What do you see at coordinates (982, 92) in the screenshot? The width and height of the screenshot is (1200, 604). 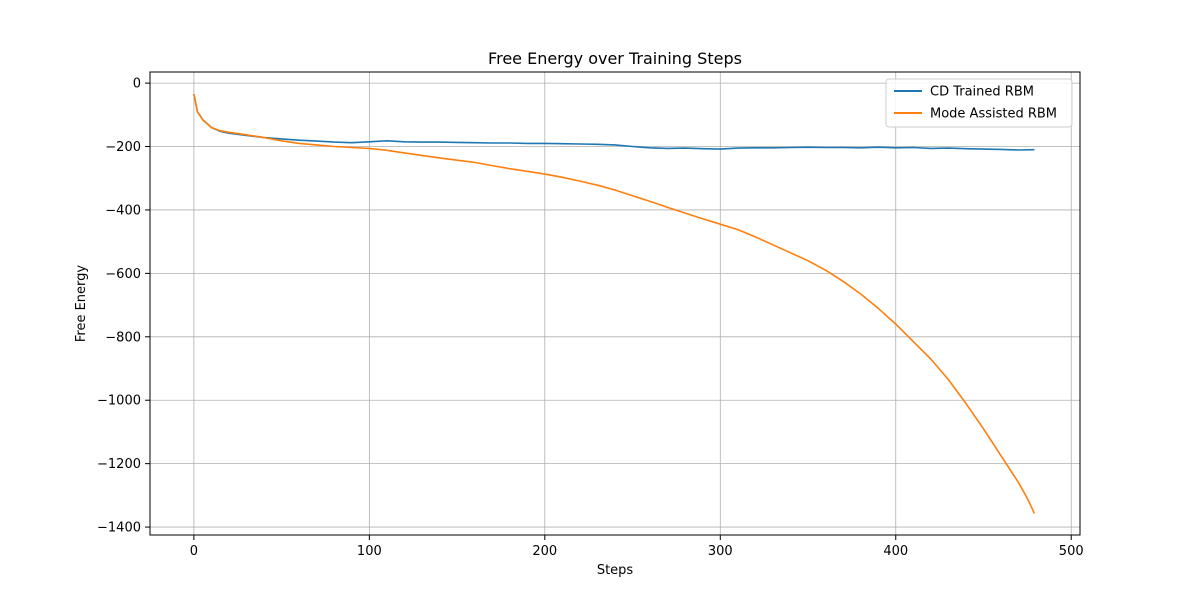 I see `legend-label-cd-trained-rbm: CD Trained RBM` at bounding box center [982, 92].